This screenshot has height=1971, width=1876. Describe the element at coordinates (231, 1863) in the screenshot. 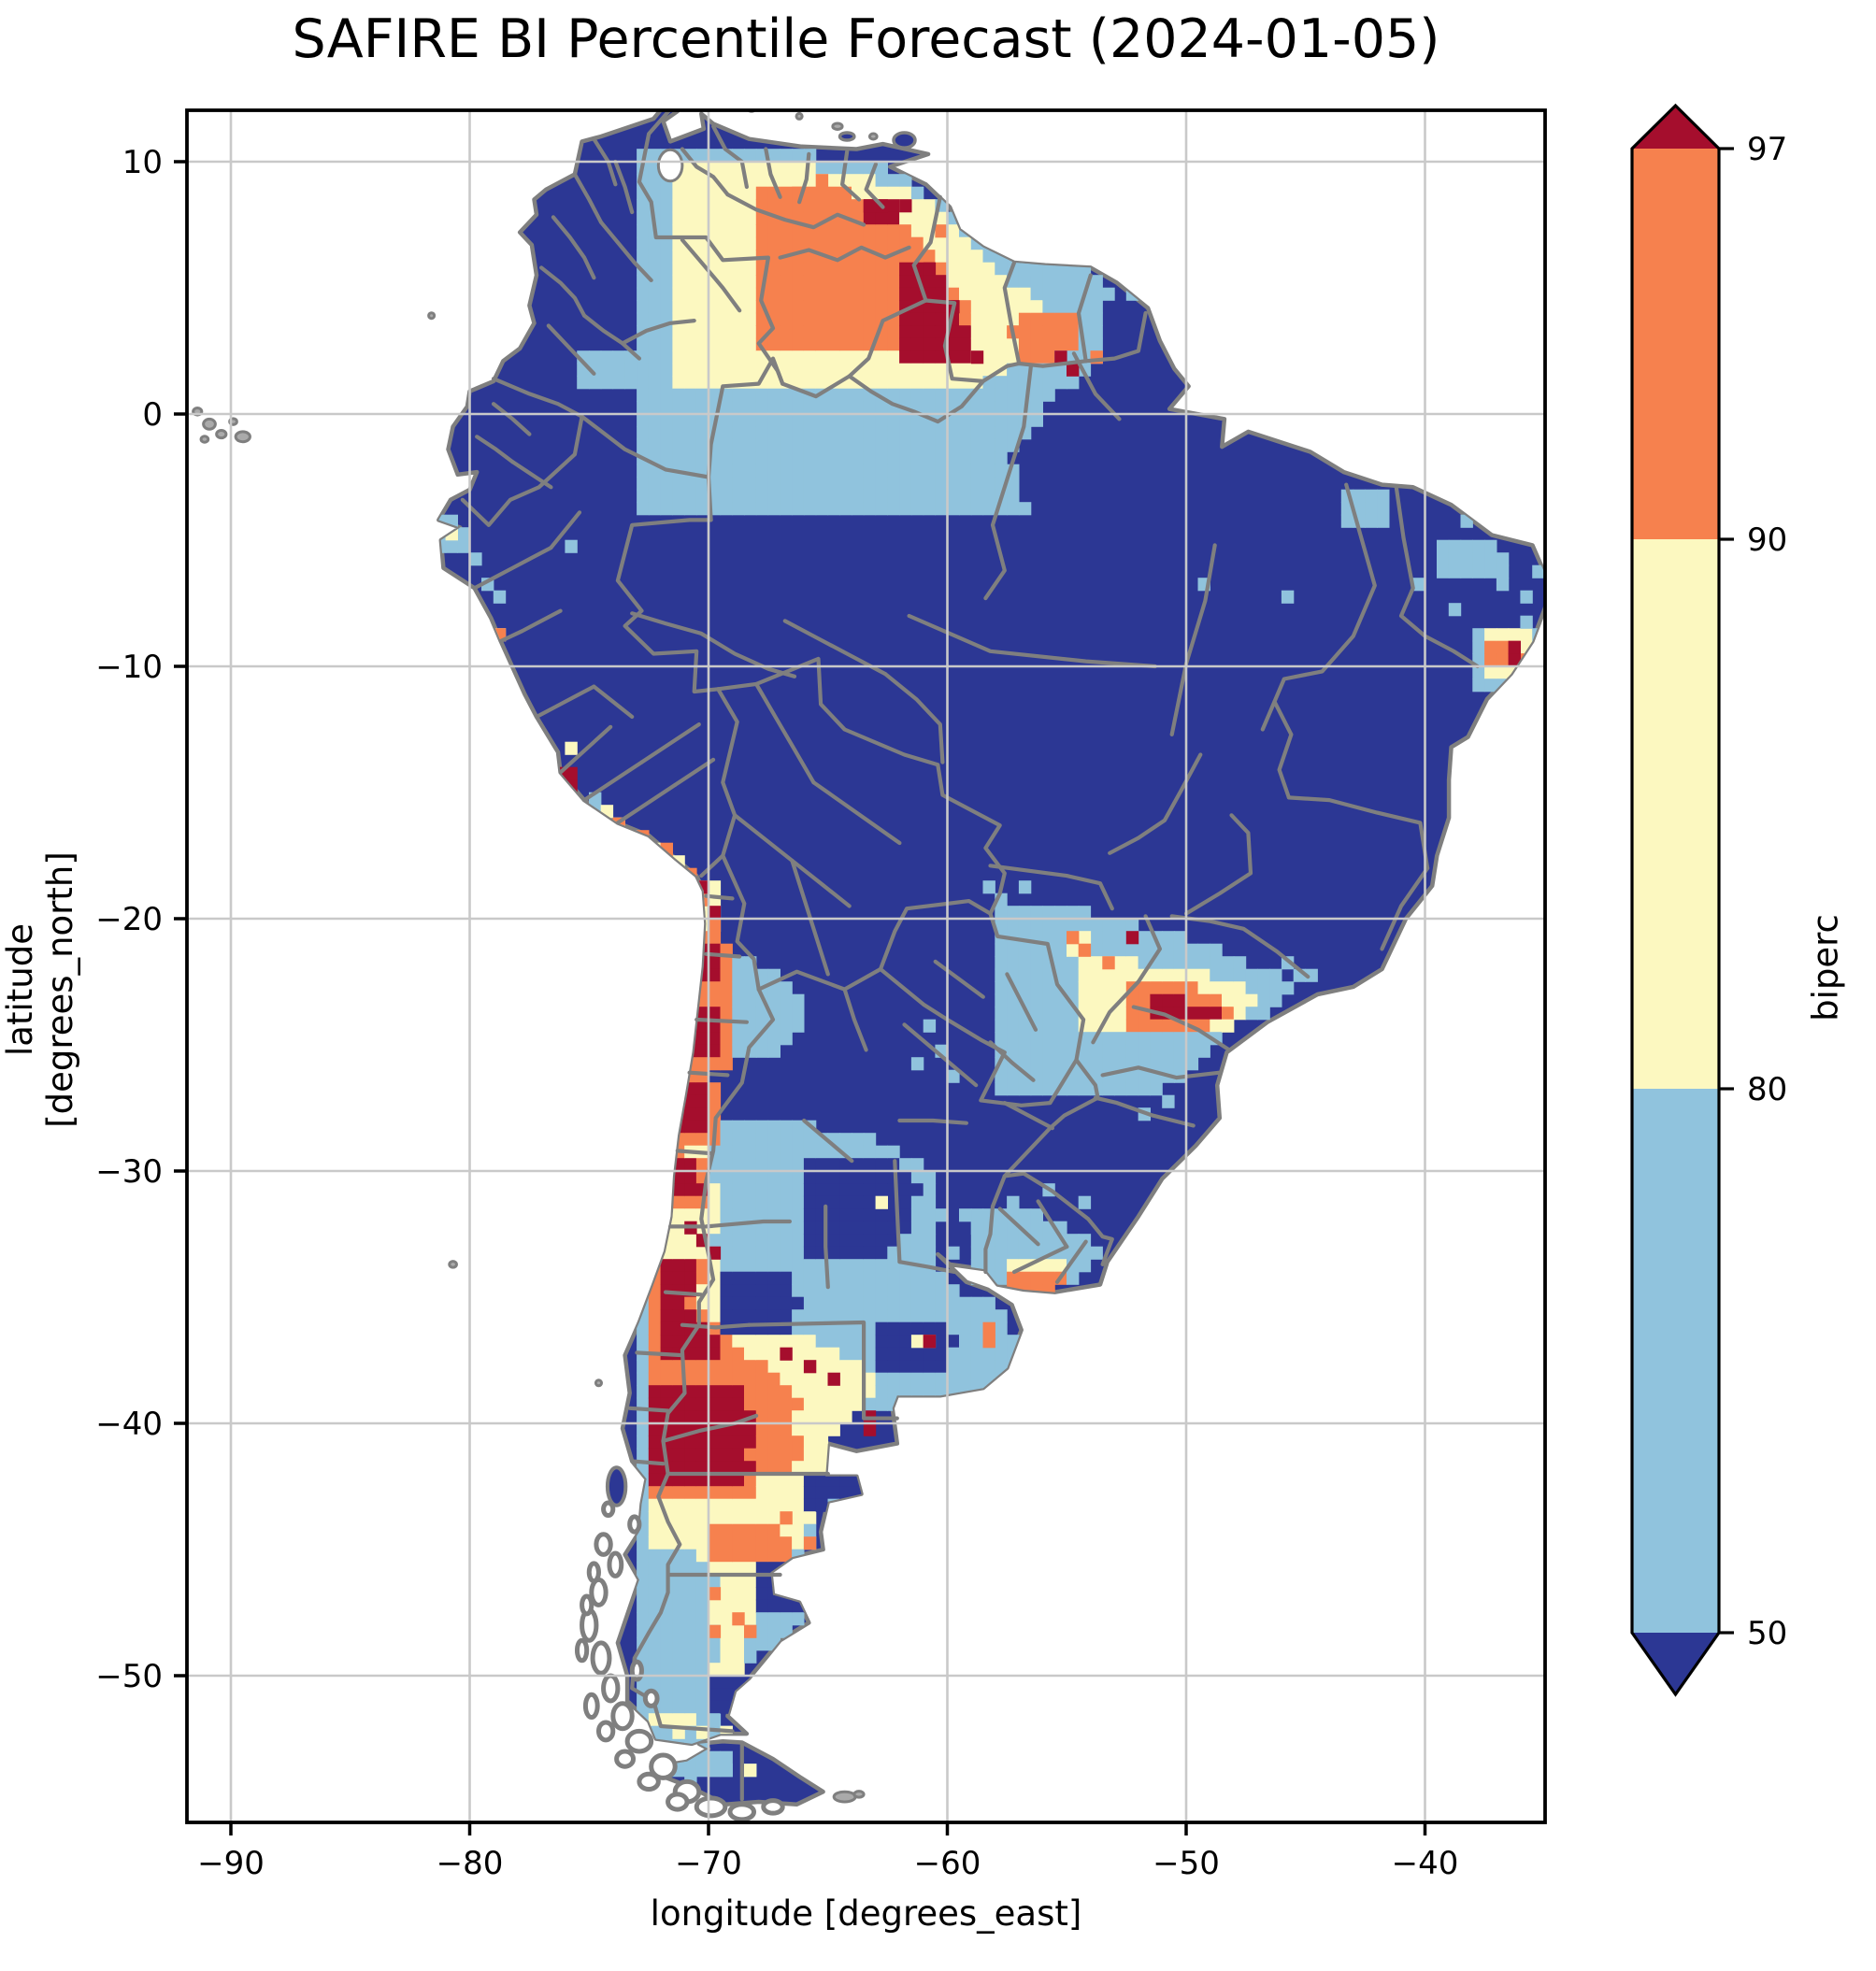

I see `x-tick-label: −90` at that location.